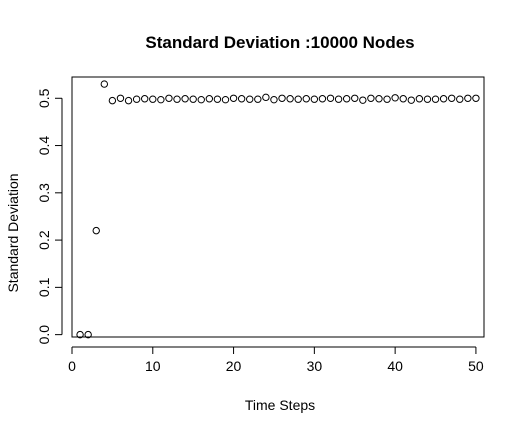  I want to click on x-axis-label: Time Steps, so click(280, 405).